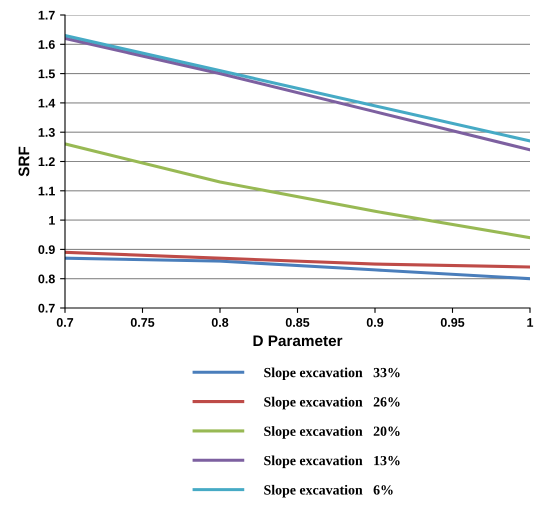 Image resolution: width=536 pixels, height=506 pixels. Describe the element at coordinates (52, 220) in the screenshot. I see `y-tick-label: 1` at that location.